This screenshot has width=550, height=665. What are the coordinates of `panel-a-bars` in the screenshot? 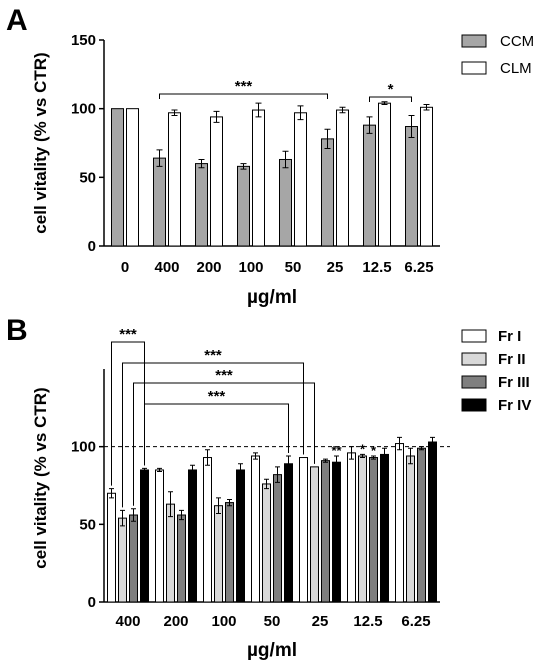 It's located at (272, 174).